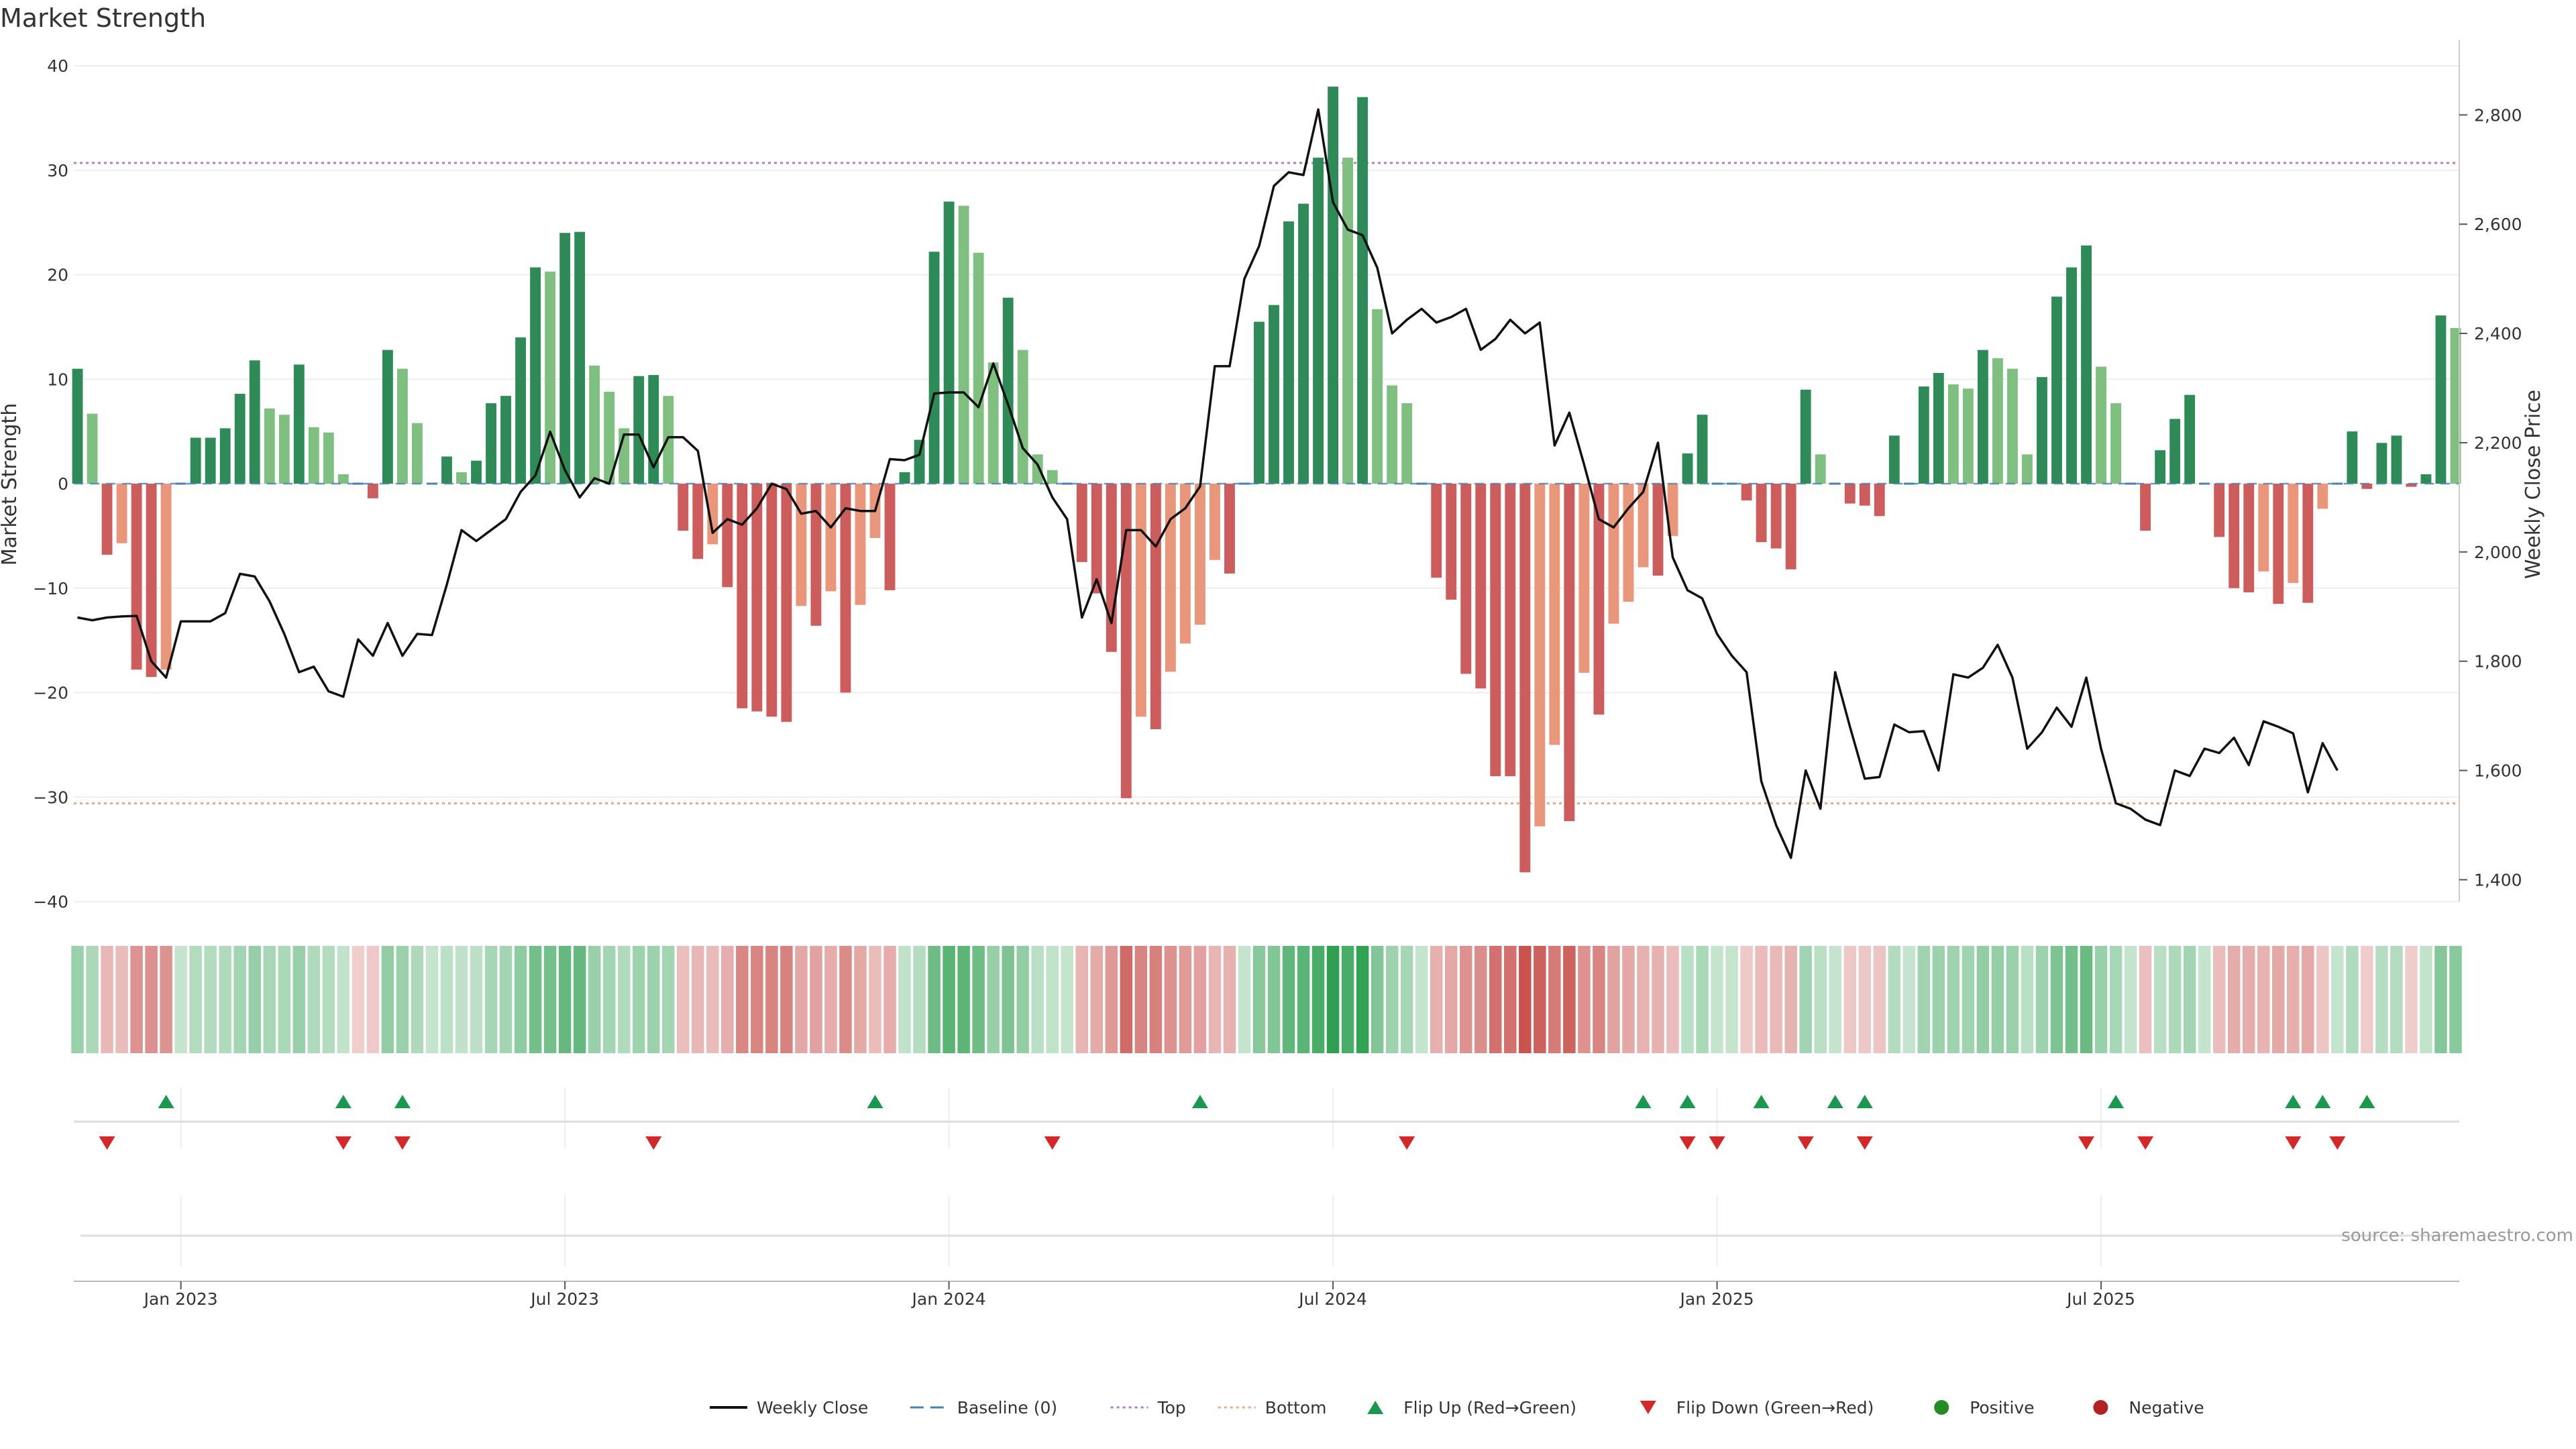  Describe the element at coordinates (63, 484) in the screenshot. I see `y-tick-label: 0` at that location.